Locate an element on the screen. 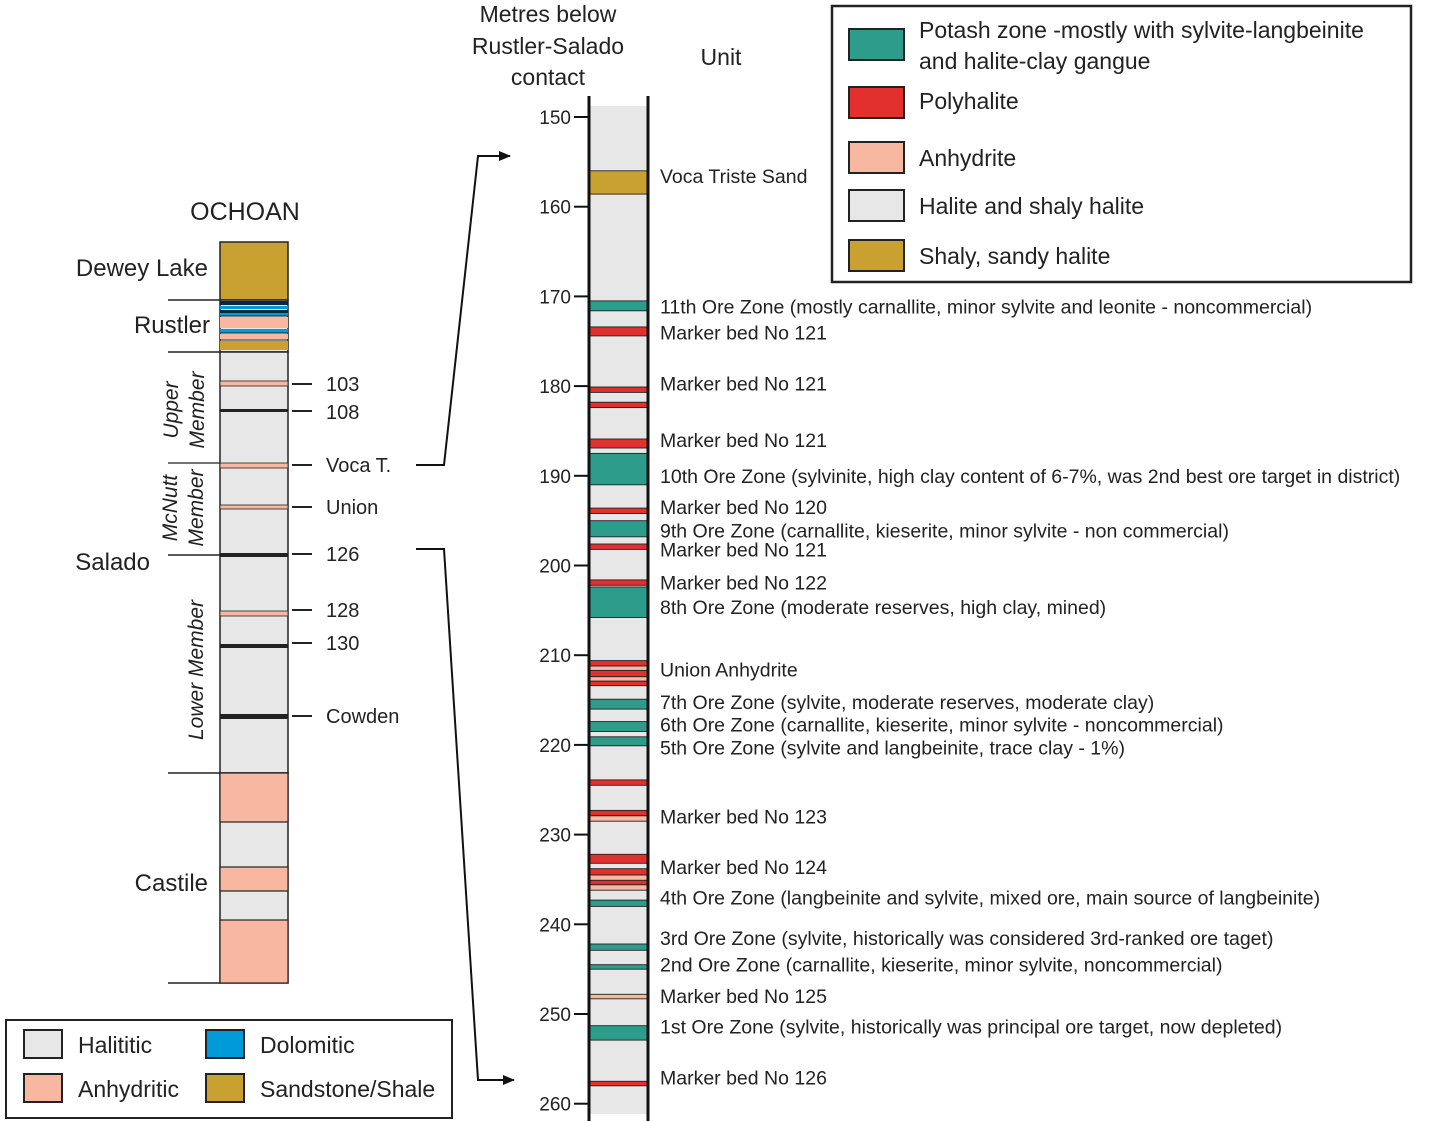 The height and width of the screenshot is (1122, 1429). marker-label: 128 is located at coordinates (342, 611).